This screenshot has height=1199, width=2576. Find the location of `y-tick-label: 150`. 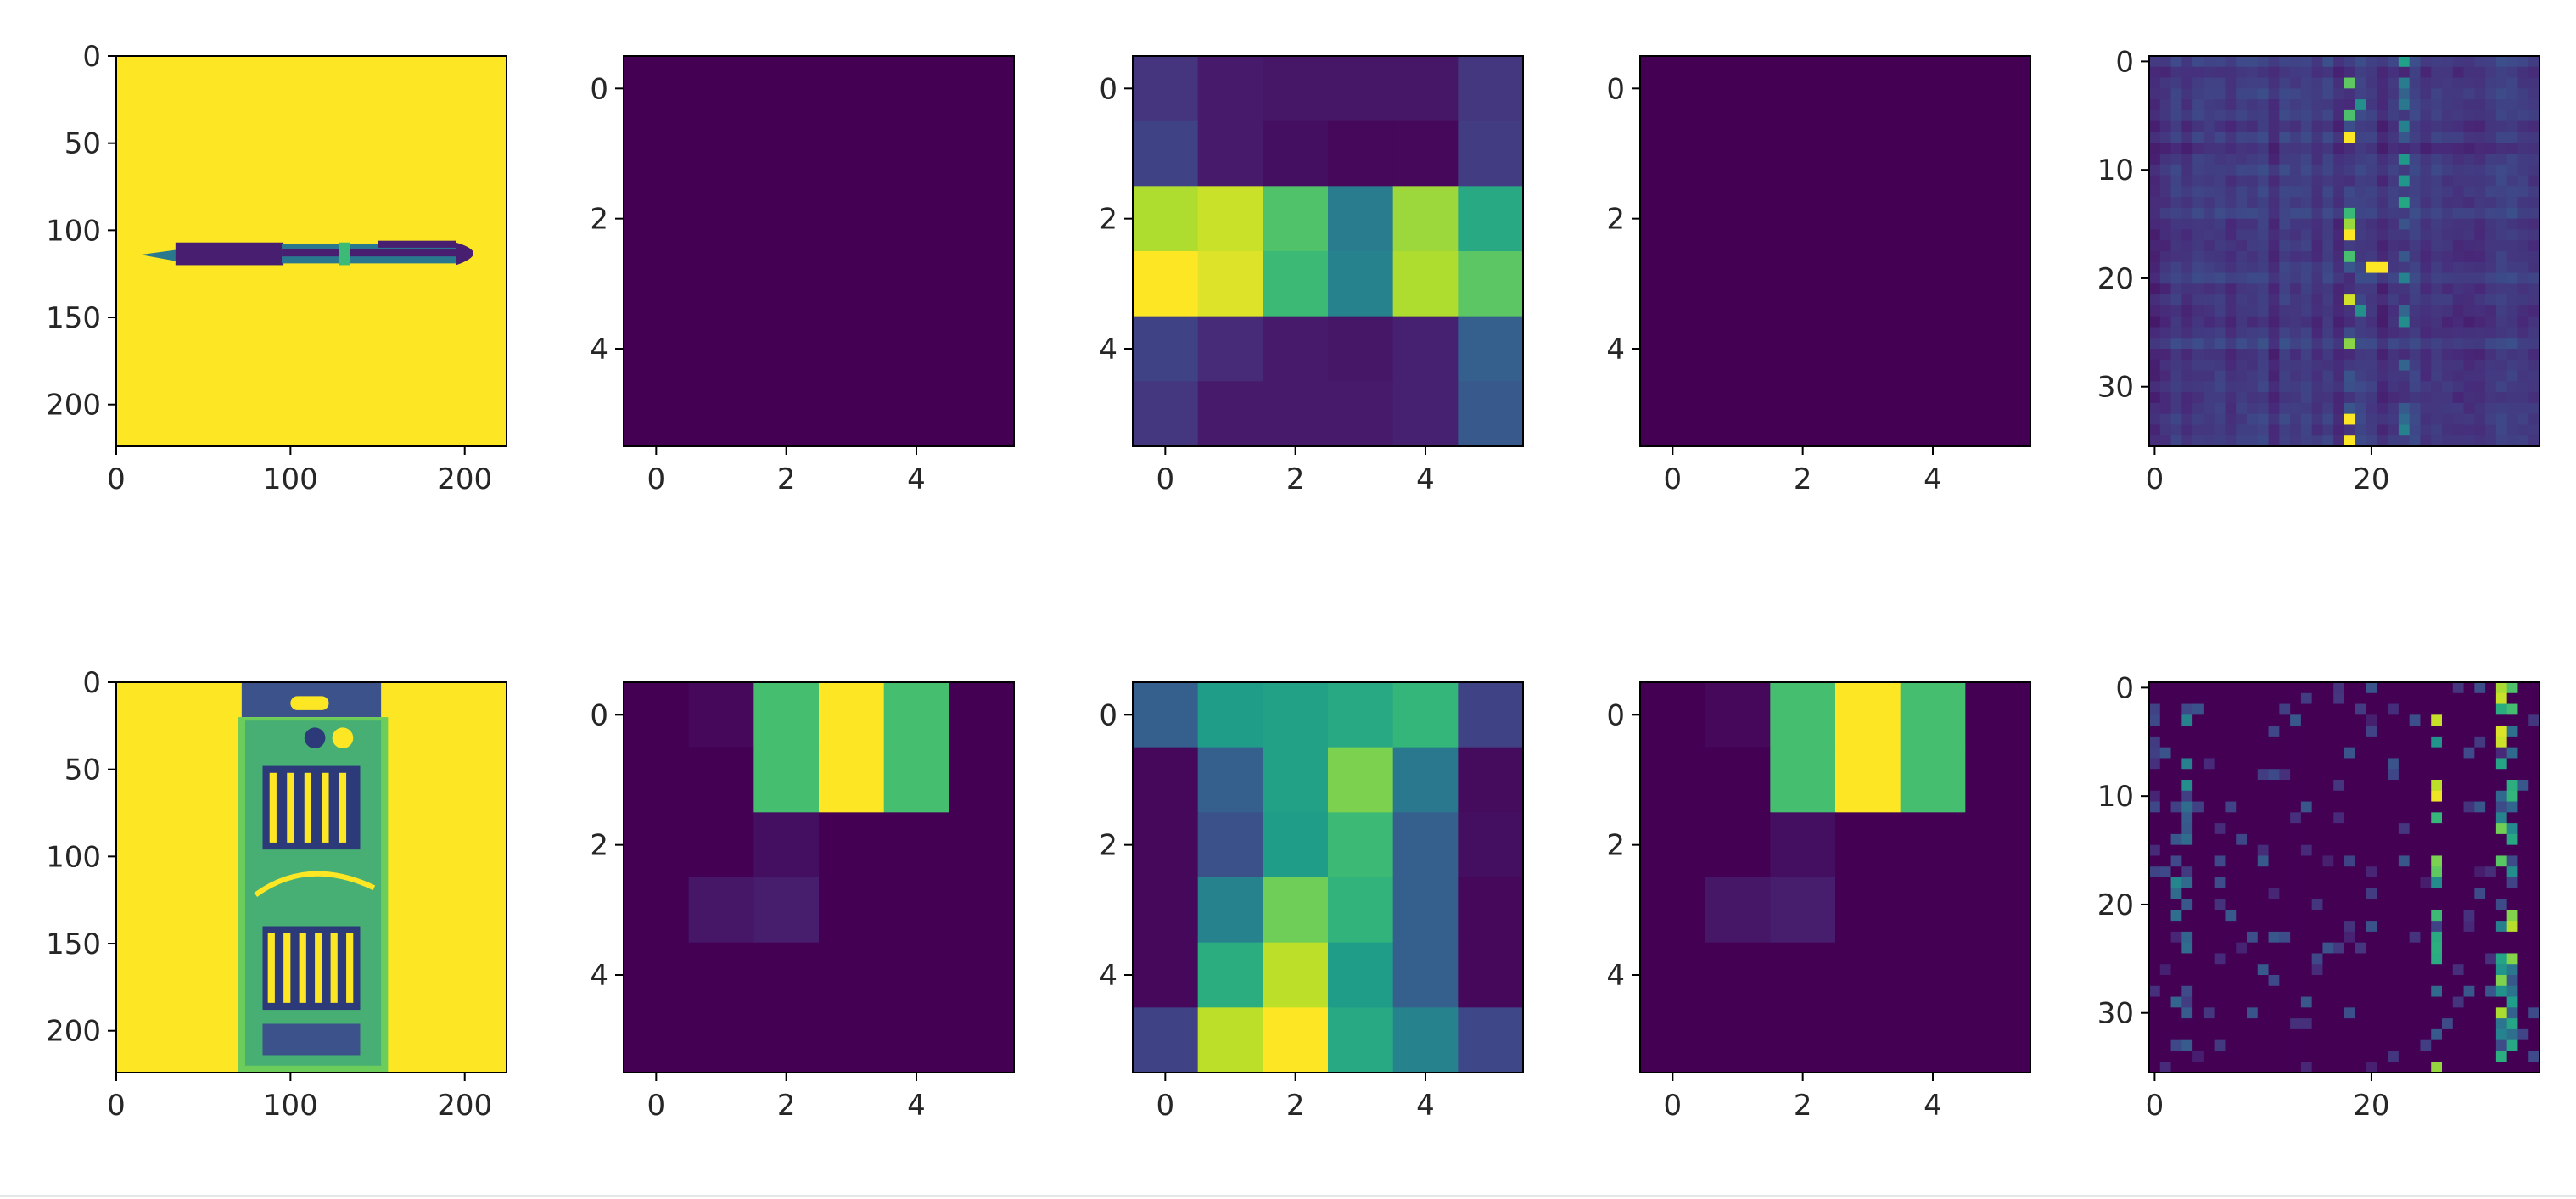

y-tick-label: 150 is located at coordinates (73, 944).